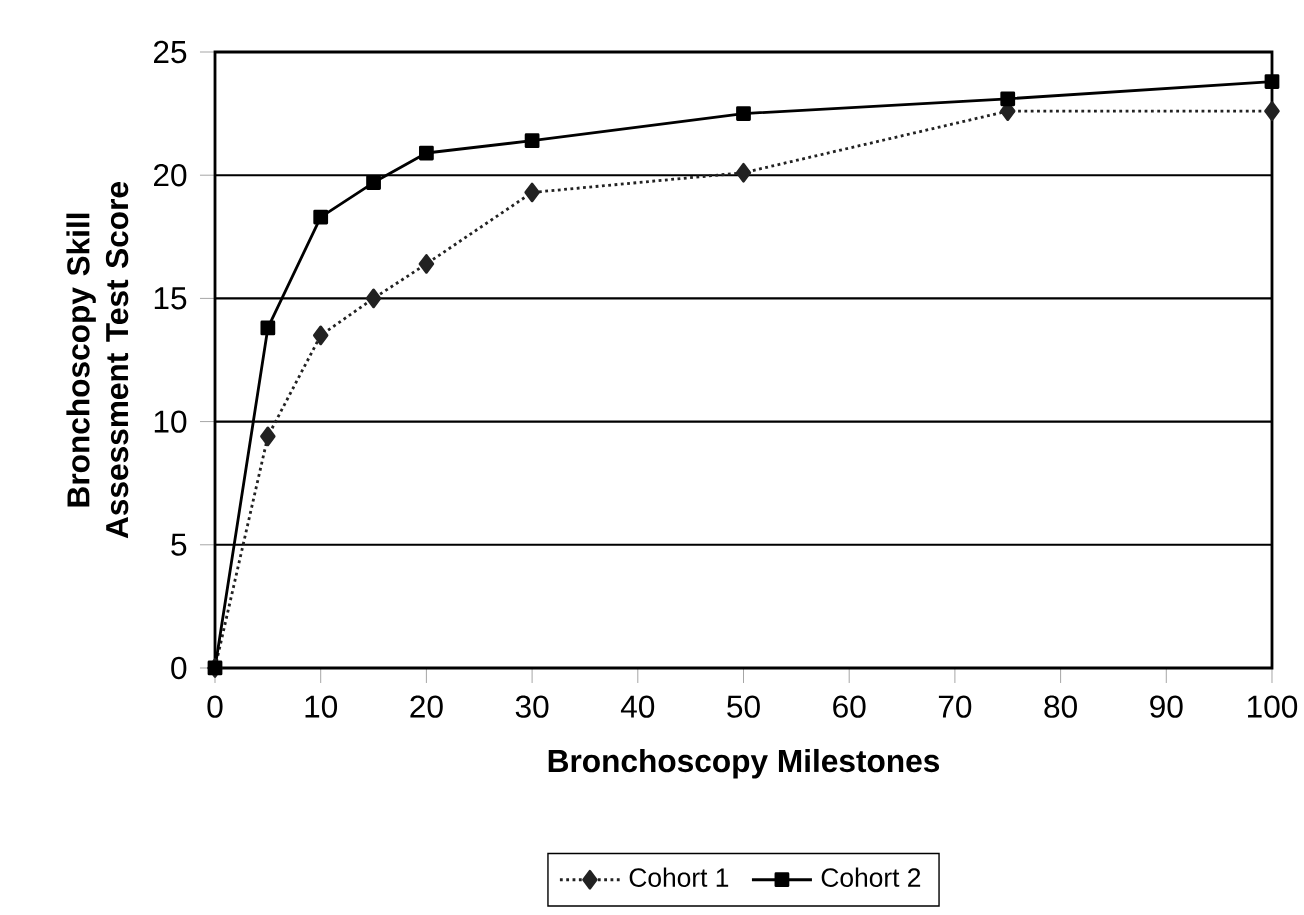 This screenshot has width=1304, height=915. What do you see at coordinates (744, 763) in the screenshot?
I see `x-axis-title: Bronchoscopy Milestones` at bounding box center [744, 763].